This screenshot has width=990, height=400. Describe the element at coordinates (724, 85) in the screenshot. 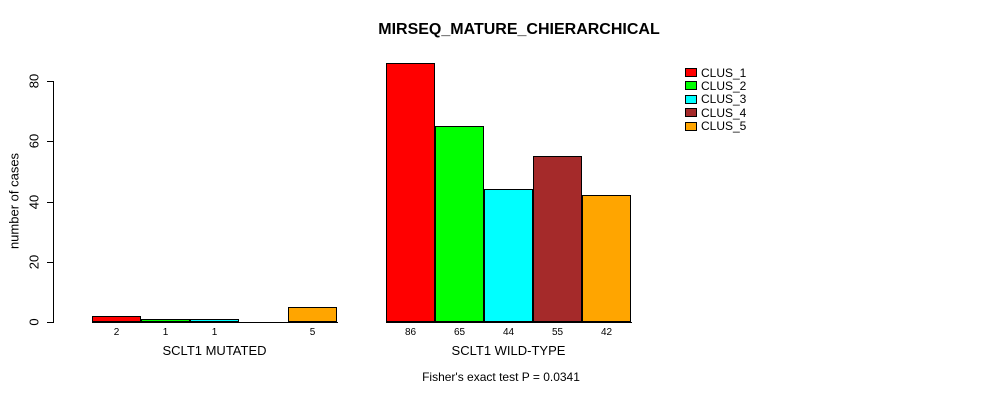

I see `legend-label: CLUS_2` at that location.